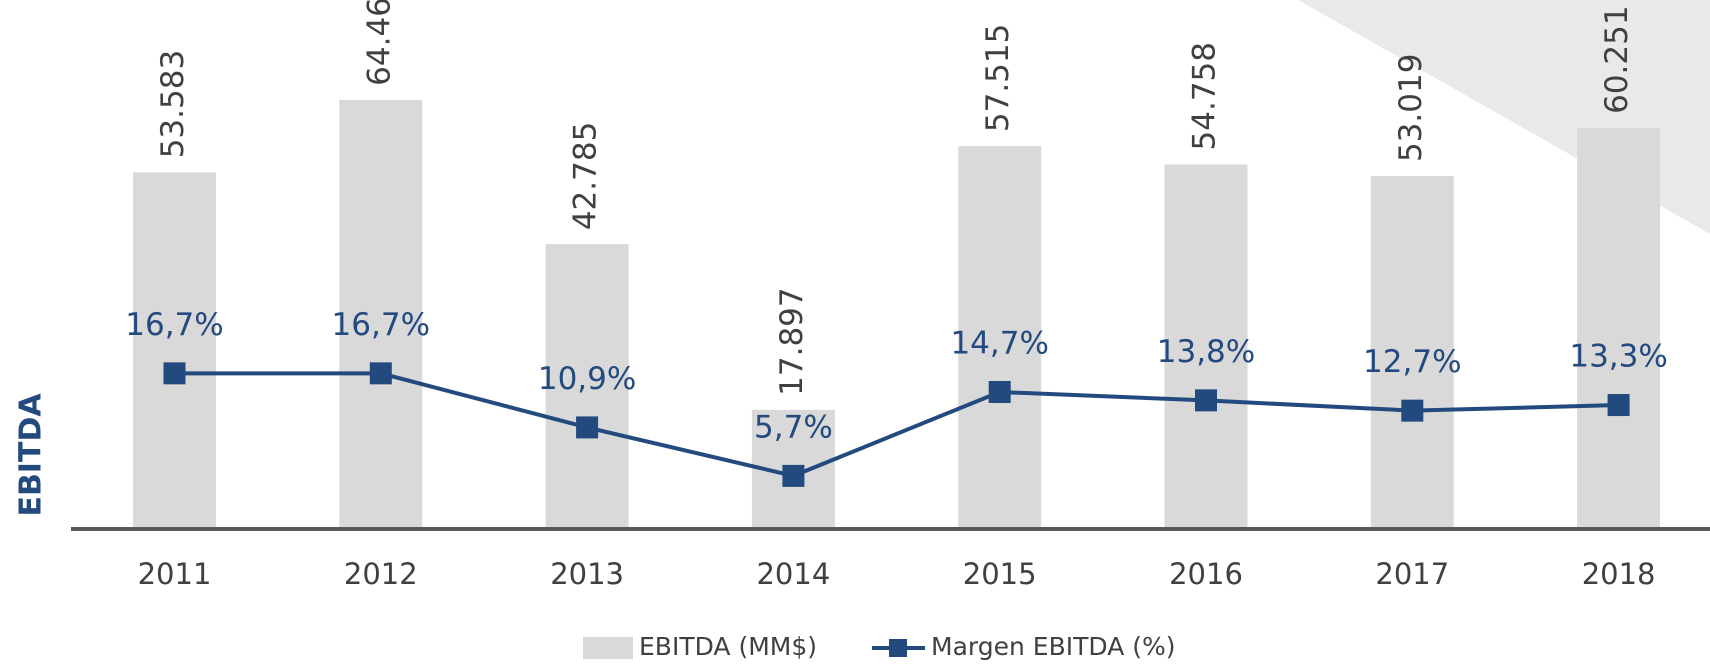 This screenshot has height=664, width=1710. I want to click on x-tick-label: 2012, so click(381, 574).